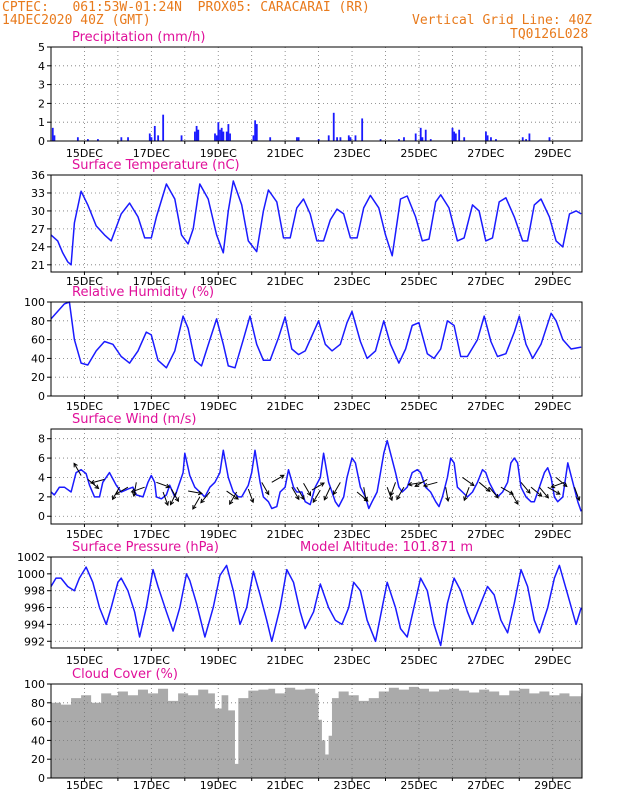  What do you see at coordinates (351, 281) in the screenshot?
I see `temp-x-tick-label: 23DEC` at bounding box center [351, 281].